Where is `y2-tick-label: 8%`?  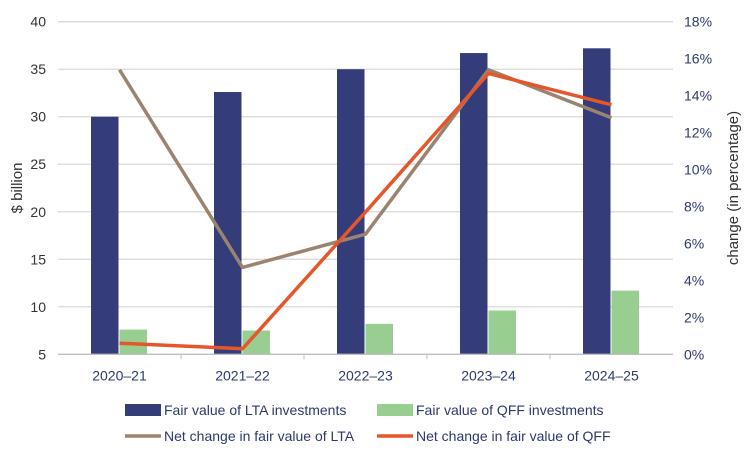
y2-tick-label: 8% is located at coordinates (694, 206).